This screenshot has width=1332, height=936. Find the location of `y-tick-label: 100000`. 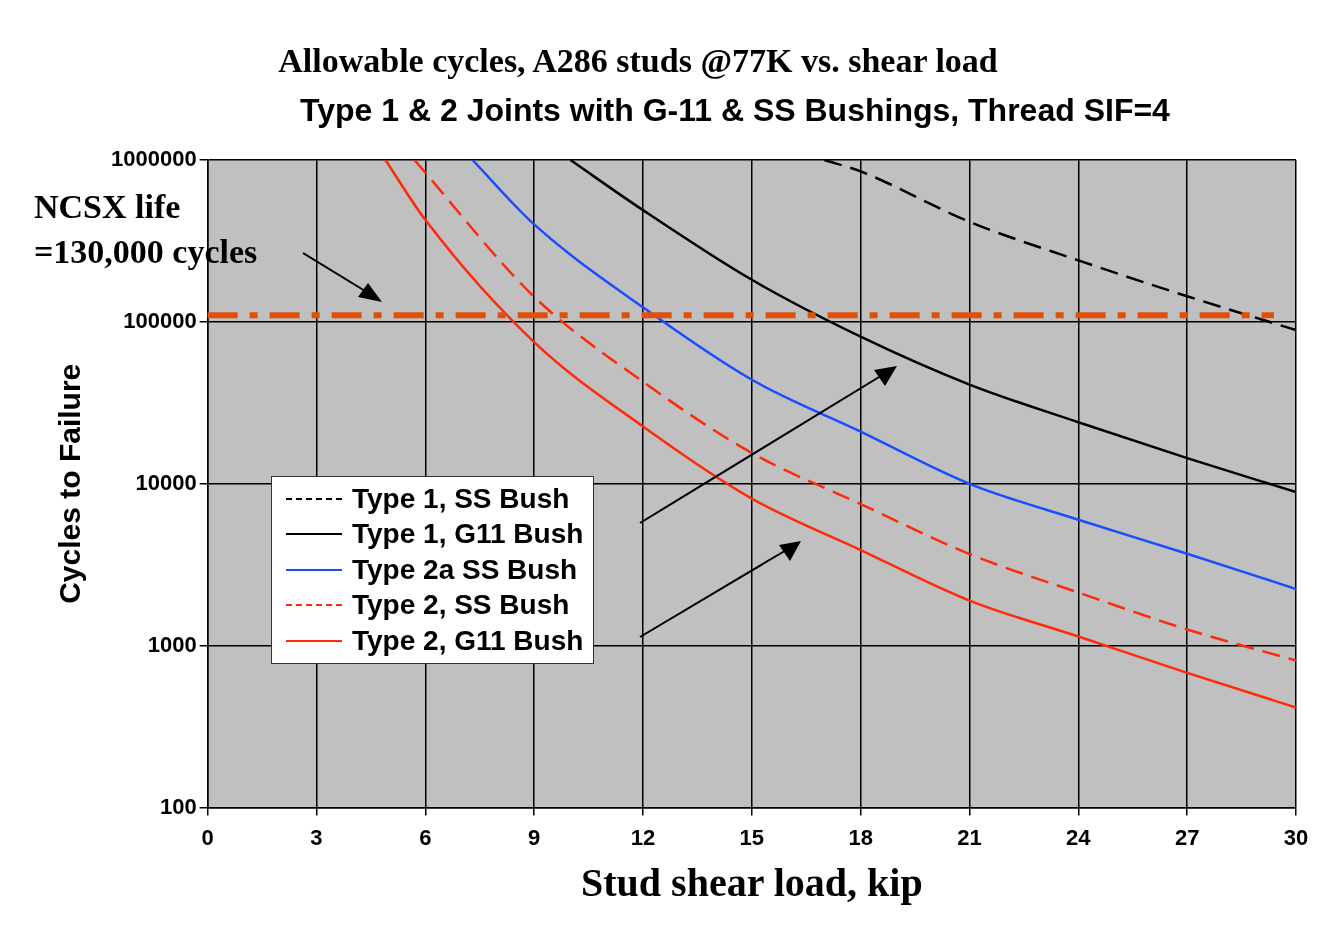

y-tick-label: 100000 is located at coordinates (160, 320).